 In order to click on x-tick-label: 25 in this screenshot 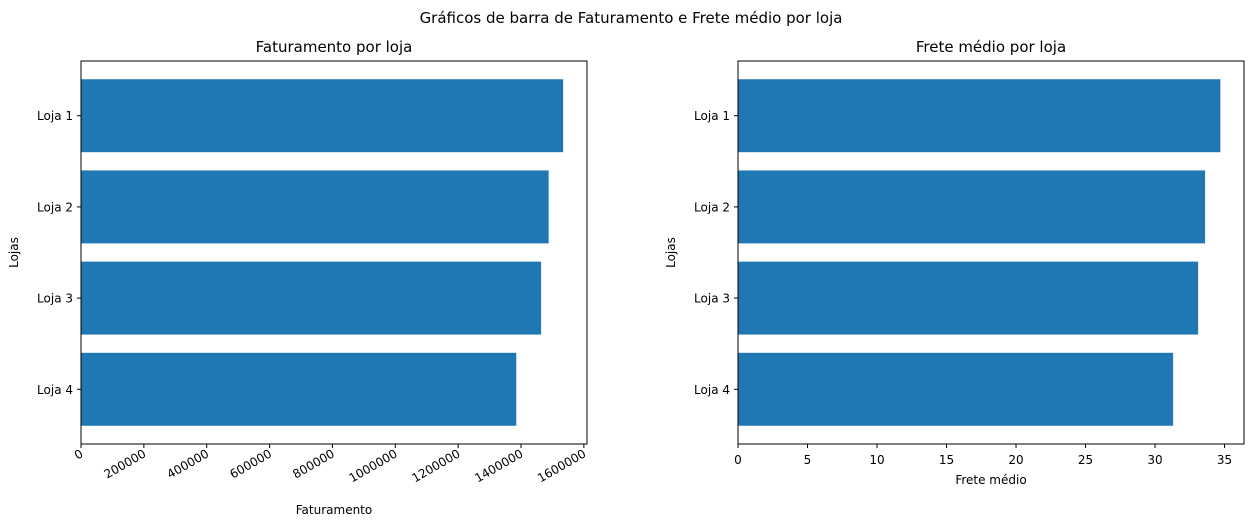, I will do `click(1085, 460)`.